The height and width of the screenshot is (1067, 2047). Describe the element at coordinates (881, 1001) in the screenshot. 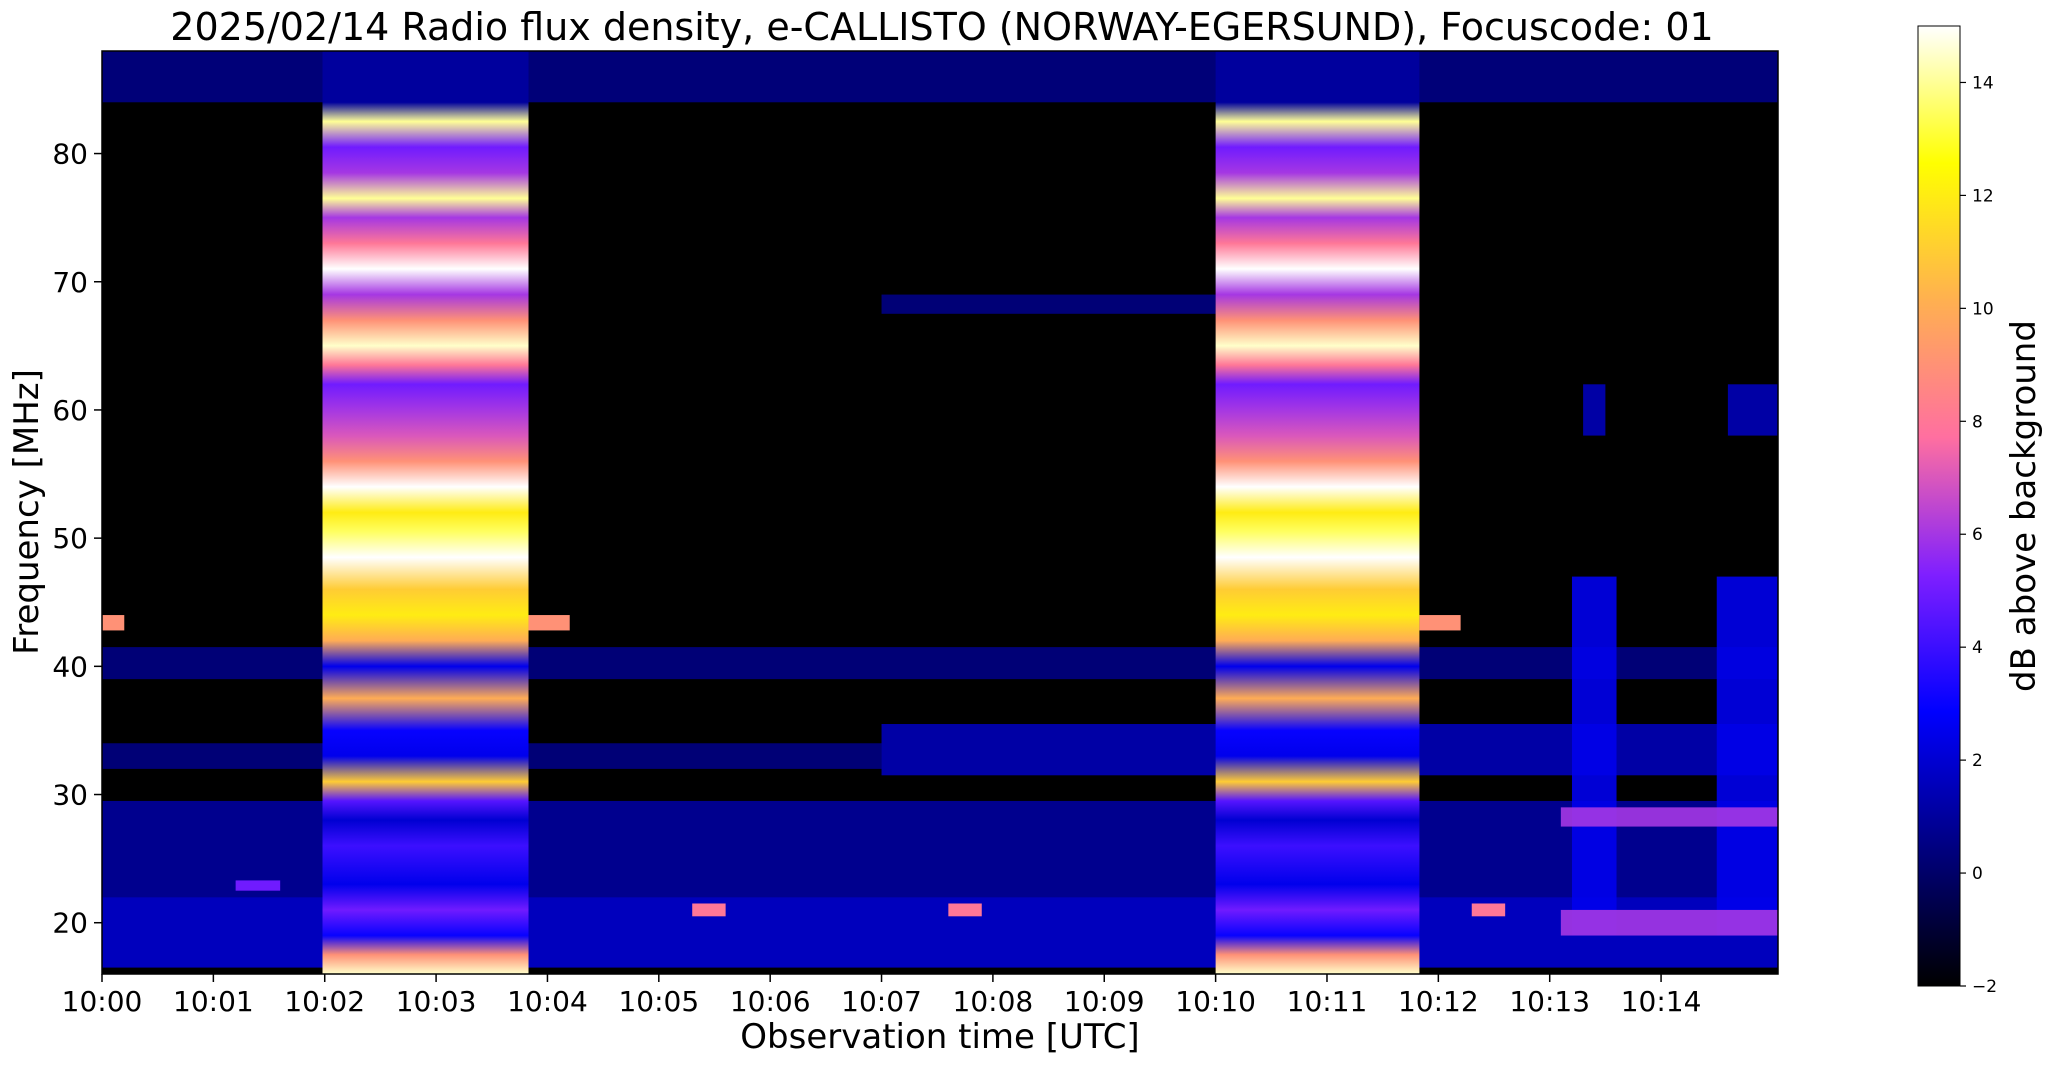

I see `x-tick-label: 10:07` at that location.